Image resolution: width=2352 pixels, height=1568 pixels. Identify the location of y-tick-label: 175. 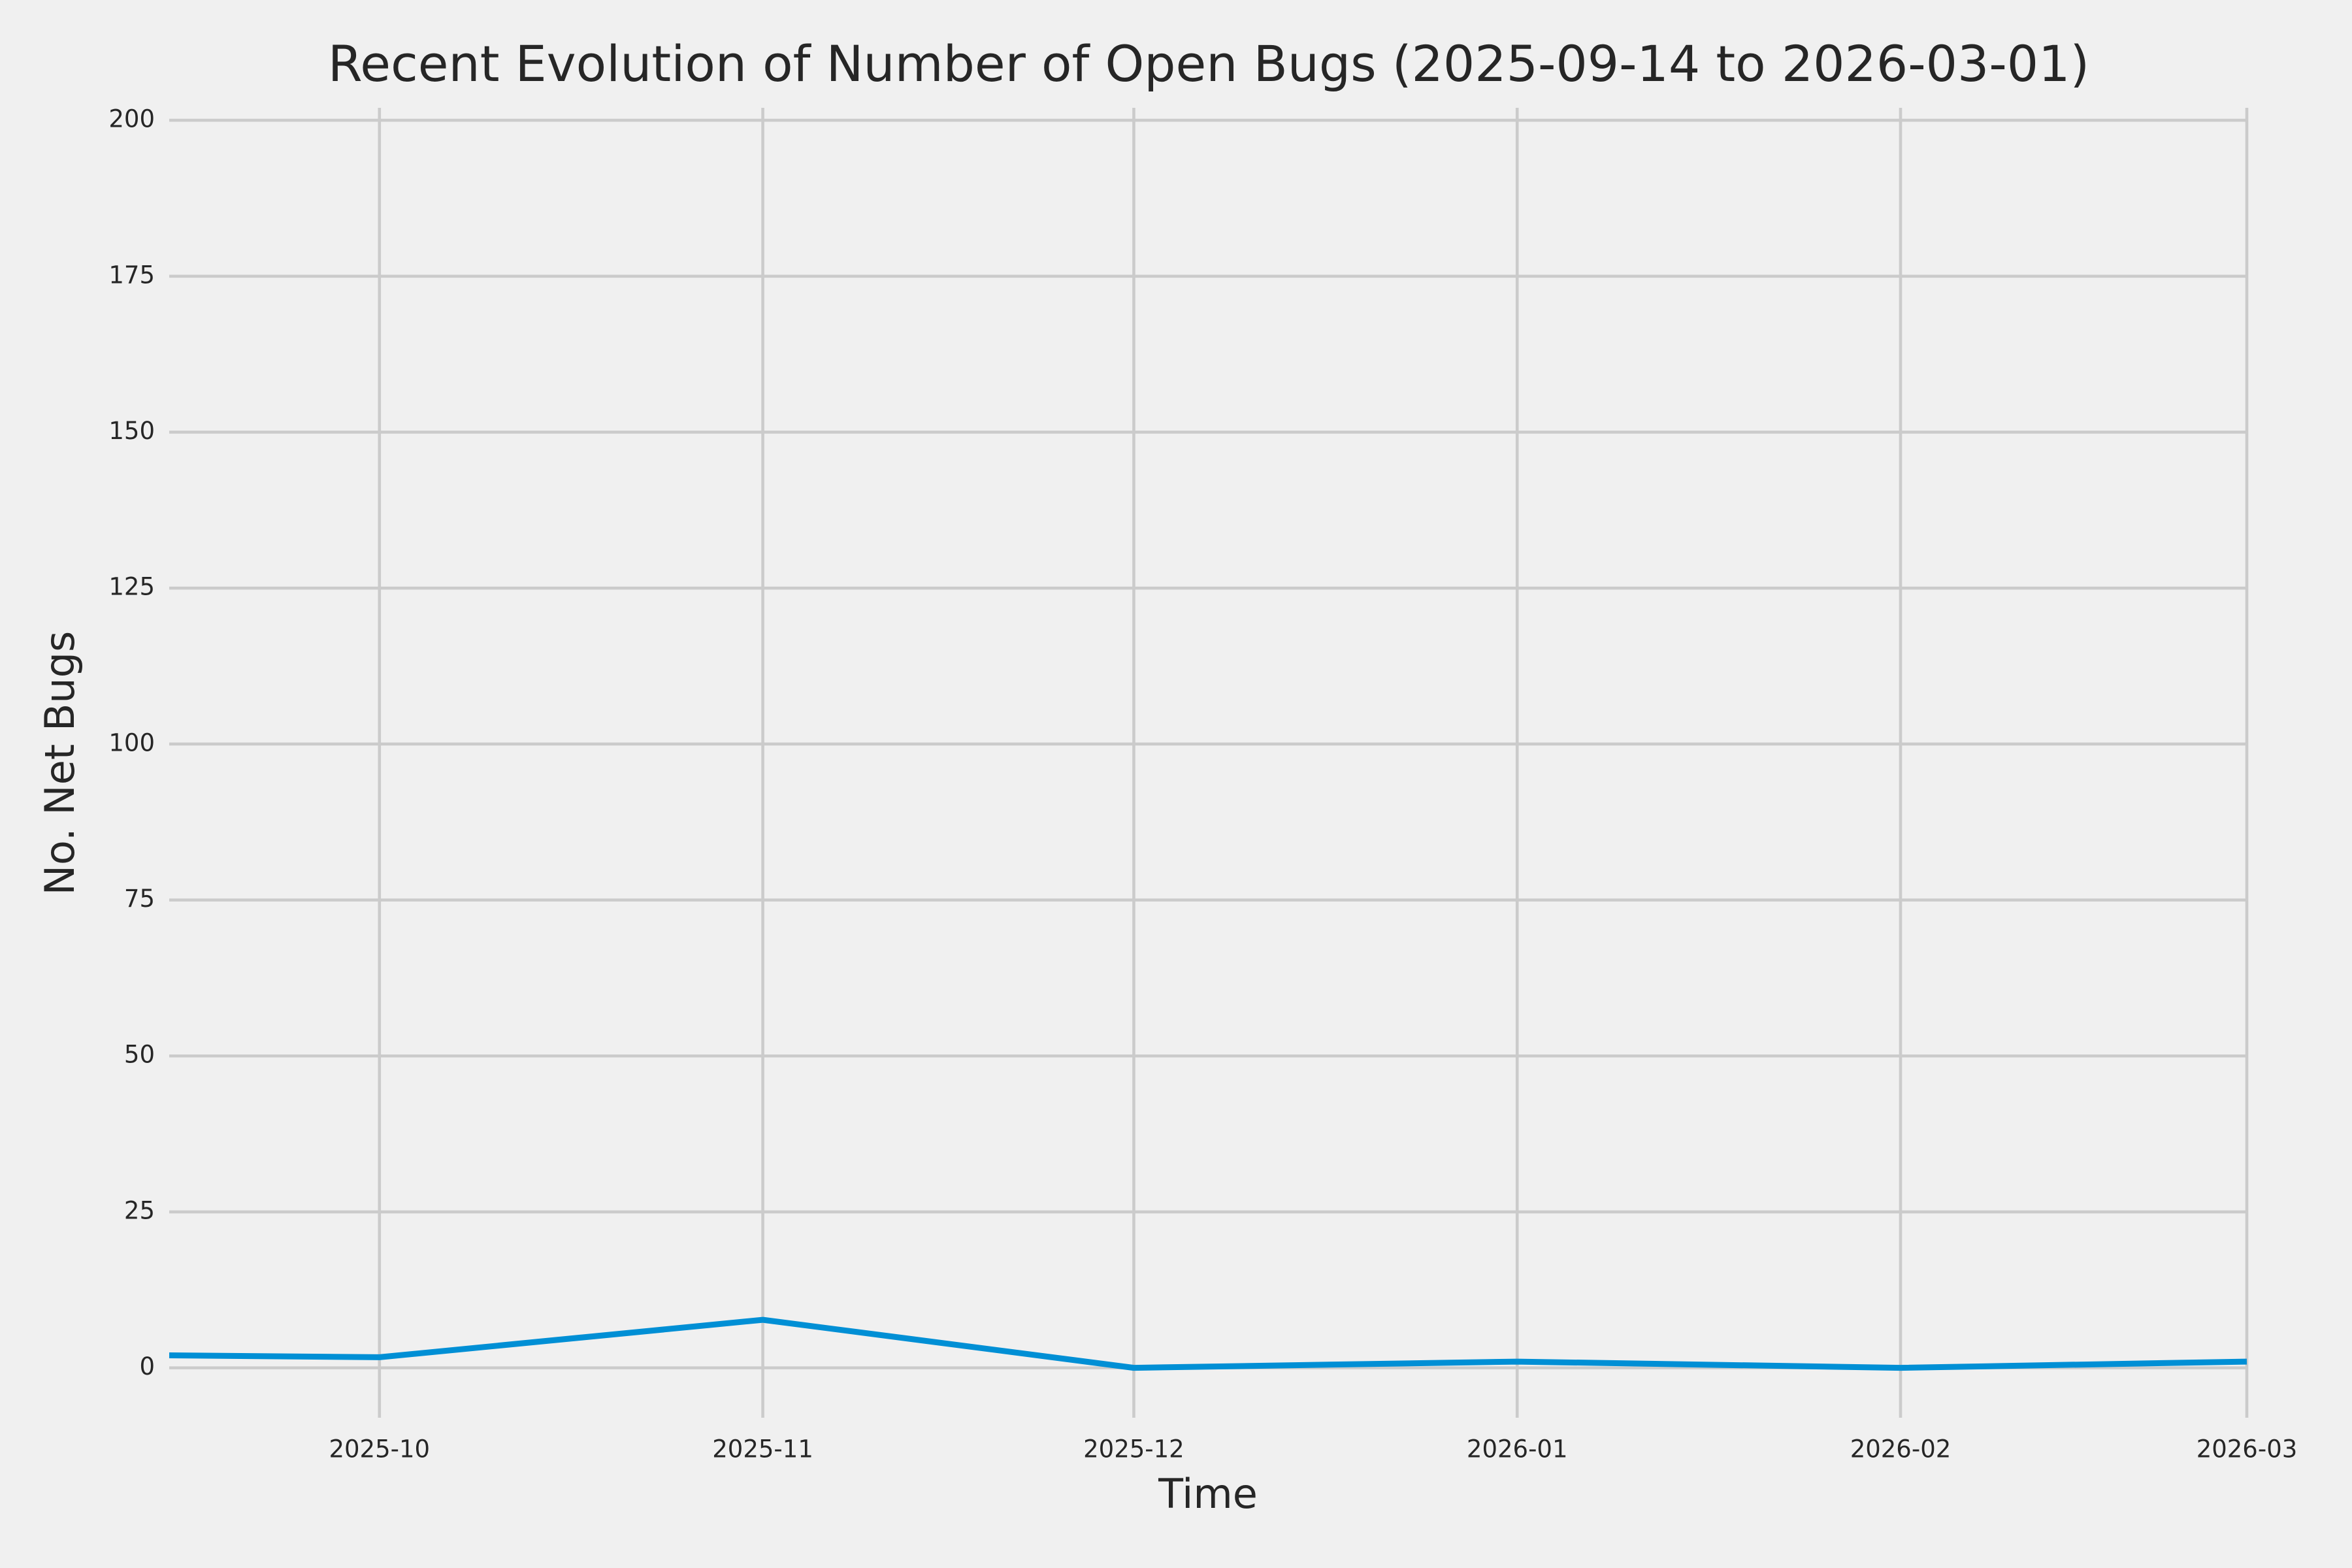
(131, 275).